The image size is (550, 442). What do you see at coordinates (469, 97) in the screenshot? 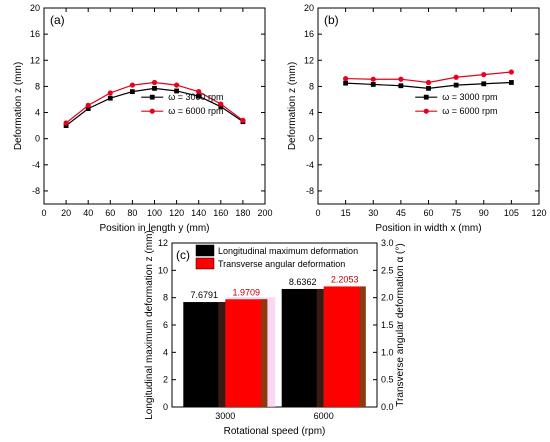
I see `legend-label: ω = 3000 rpm` at bounding box center [469, 97].